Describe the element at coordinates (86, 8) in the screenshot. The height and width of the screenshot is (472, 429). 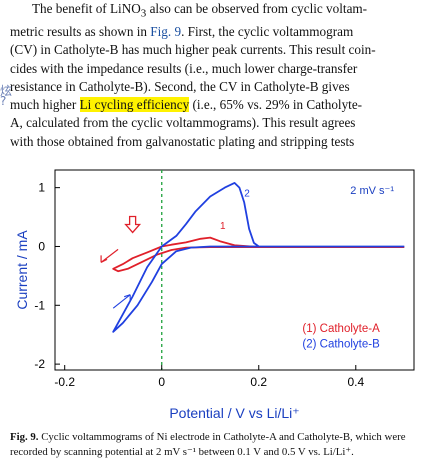
I see `text-segment: The benefit of LiNO` at that location.